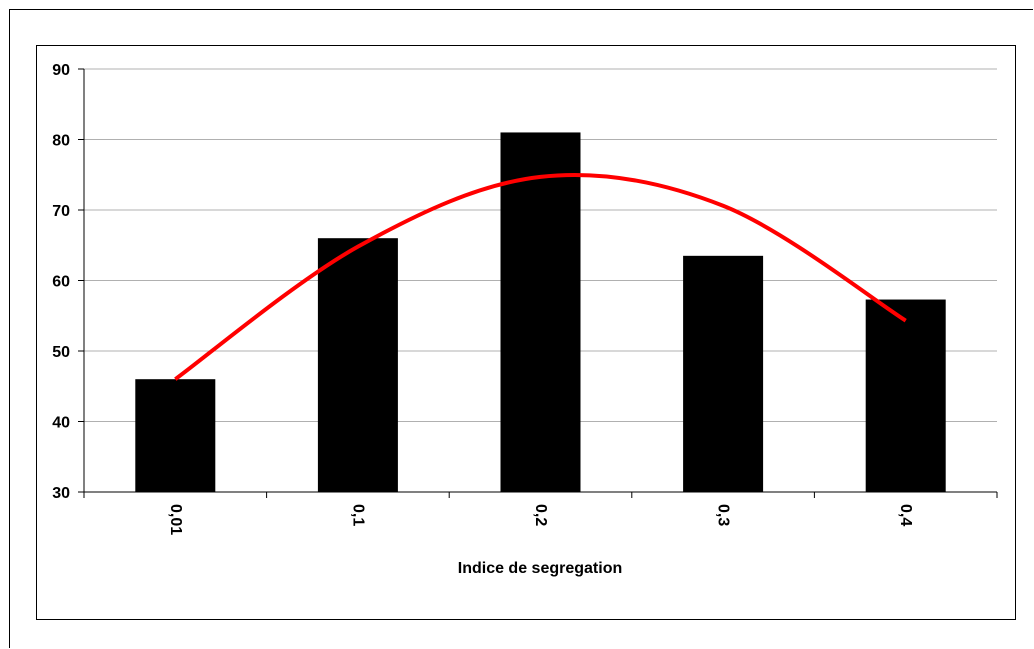 Image resolution: width=1034 pixels, height=649 pixels. What do you see at coordinates (61, 493) in the screenshot?
I see `y-tick-label: 30` at bounding box center [61, 493].